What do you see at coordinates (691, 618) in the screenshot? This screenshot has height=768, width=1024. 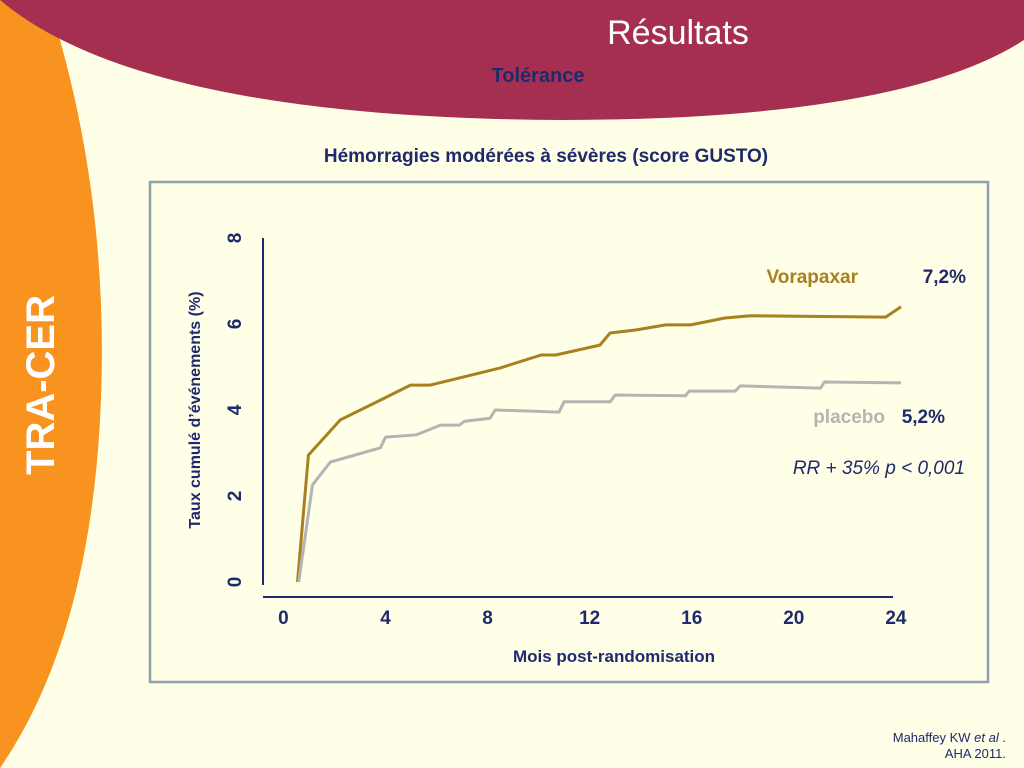 I see `x-tick-label: 16` at bounding box center [691, 618].